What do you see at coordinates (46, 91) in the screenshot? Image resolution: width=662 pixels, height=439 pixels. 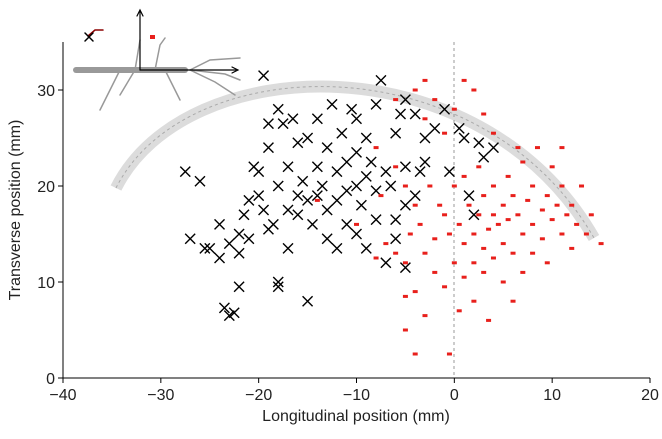 I see `y-tick-label: 30` at bounding box center [46, 91].